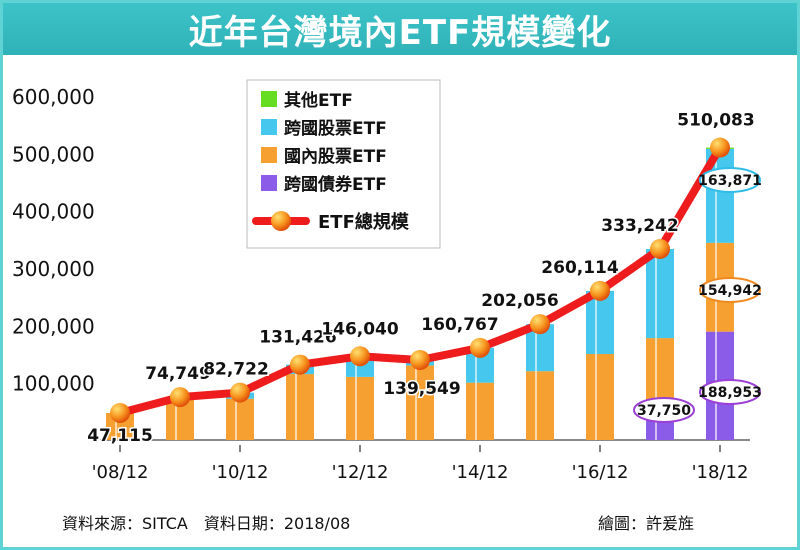 The height and width of the screenshot is (550, 800). What do you see at coordinates (53, 154) in the screenshot?
I see `y-tick-label: 500,000` at bounding box center [53, 154].